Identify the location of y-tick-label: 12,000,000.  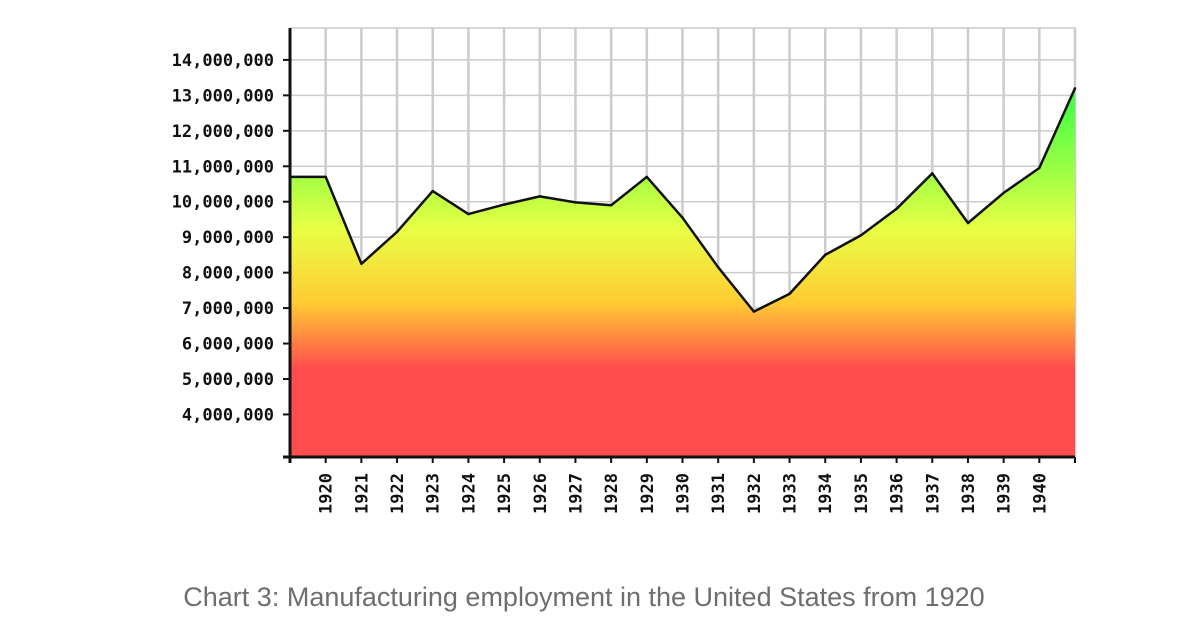
(223, 132).